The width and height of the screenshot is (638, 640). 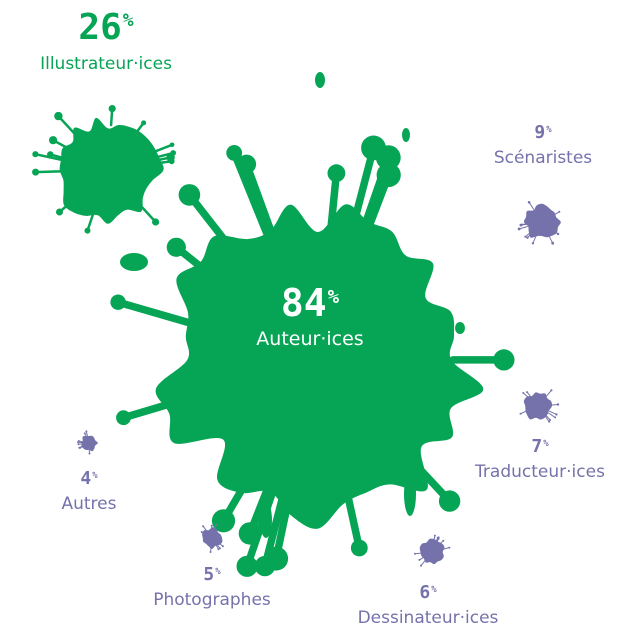 What do you see at coordinates (310, 339) in the screenshot?
I see `name-auteur: Auteur·ices` at bounding box center [310, 339].